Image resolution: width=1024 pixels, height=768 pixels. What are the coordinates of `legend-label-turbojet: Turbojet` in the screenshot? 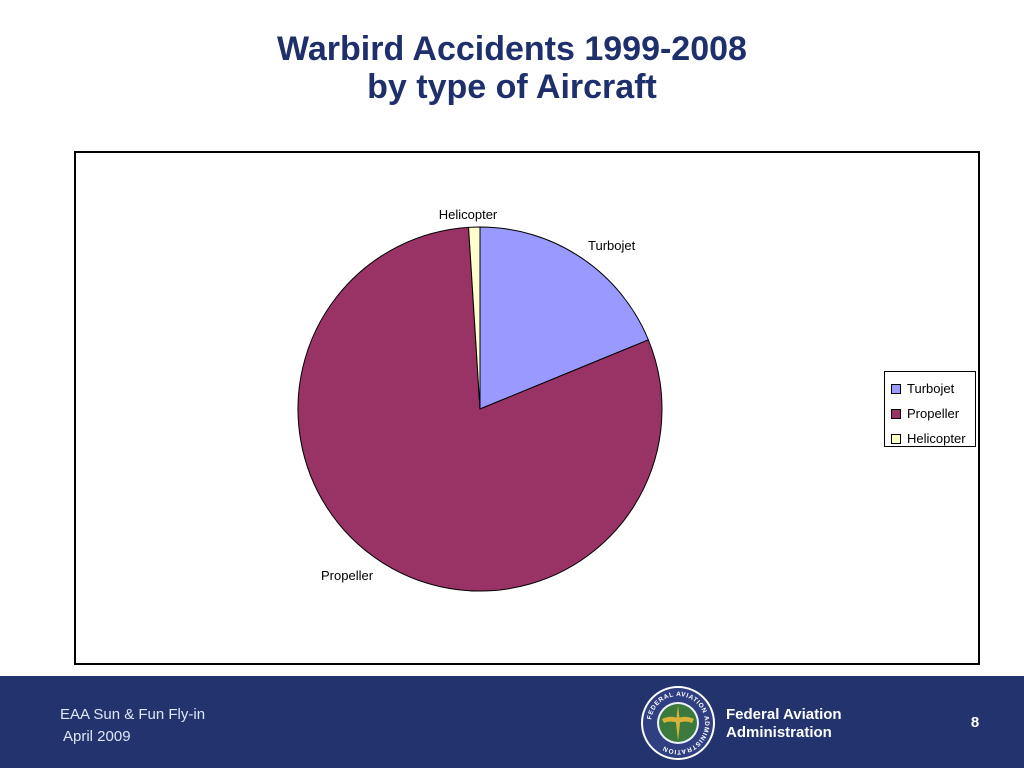 It's located at (931, 388).